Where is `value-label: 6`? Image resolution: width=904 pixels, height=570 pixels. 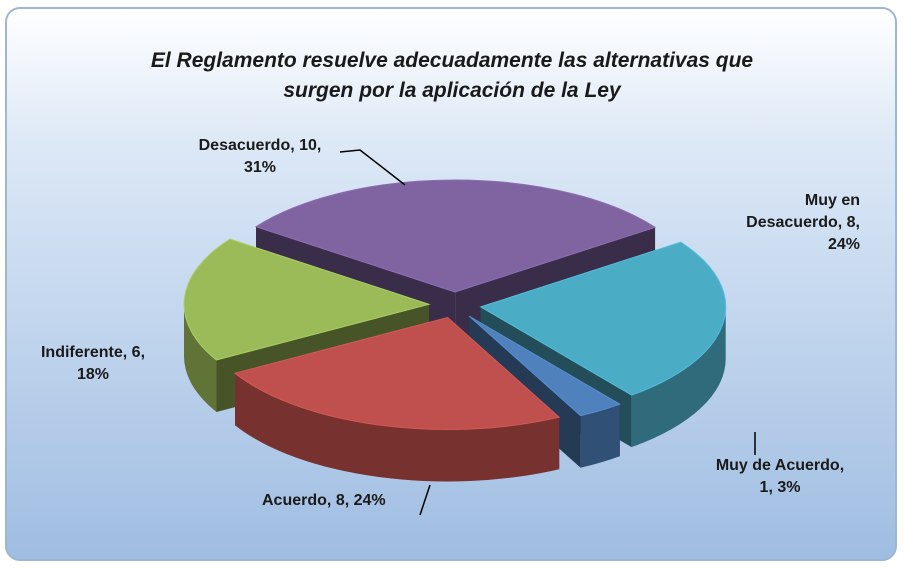
value-label: 6 is located at coordinates (136, 352).